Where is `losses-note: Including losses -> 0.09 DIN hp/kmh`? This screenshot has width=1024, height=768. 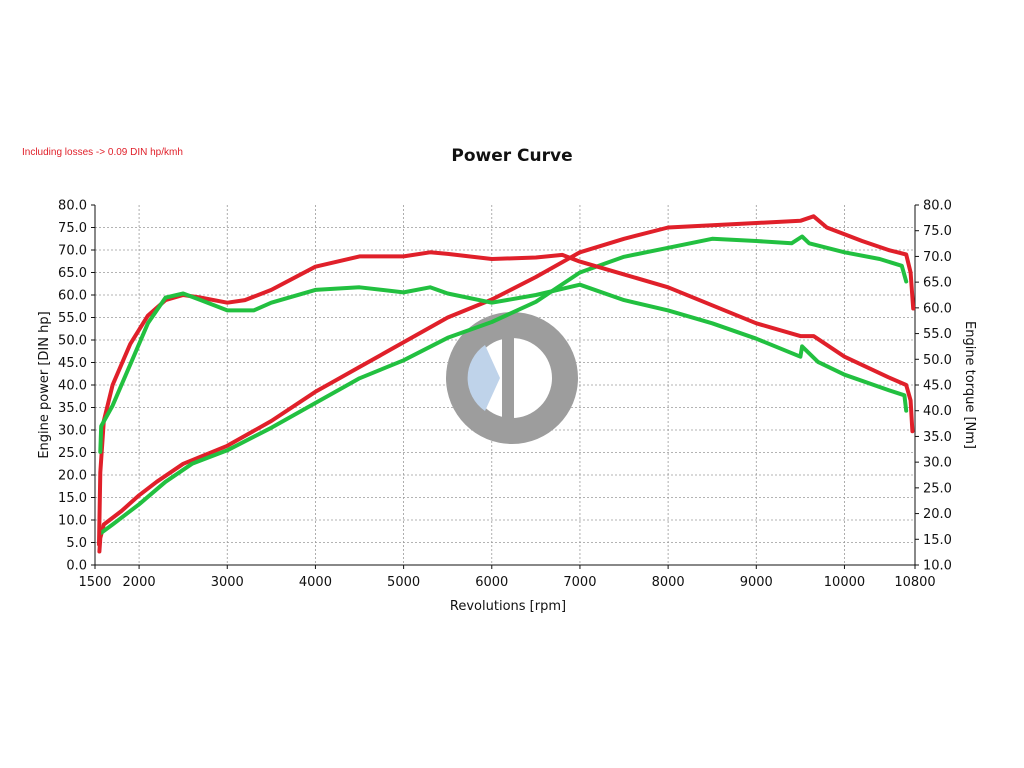
losses-note: Including losses -> 0.09 DIN hp/kmh is located at coordinates (102, 152).